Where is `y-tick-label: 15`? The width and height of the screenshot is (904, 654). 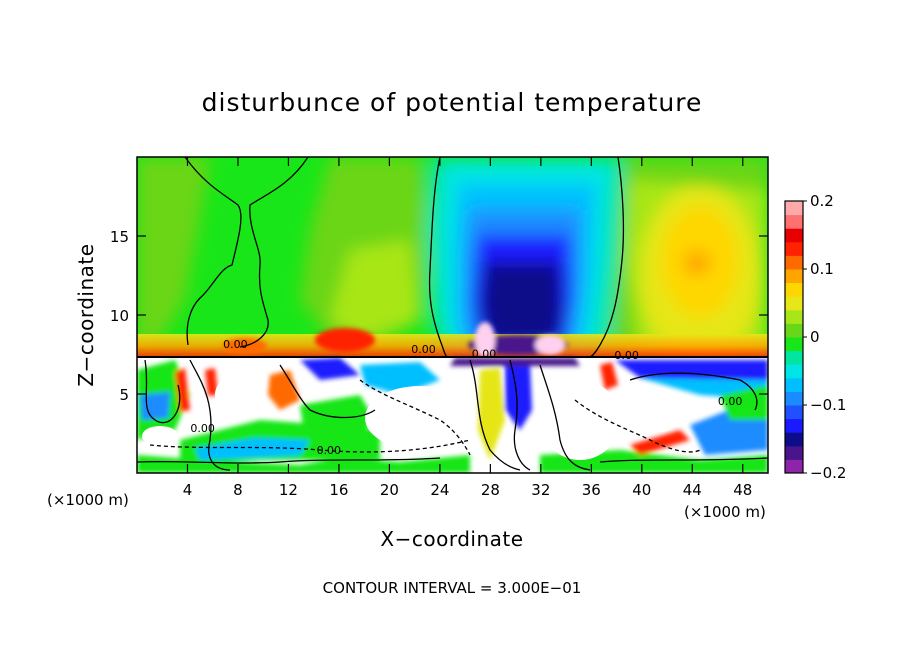
y-tick-label: 15 is located at coordinates (119, 237).